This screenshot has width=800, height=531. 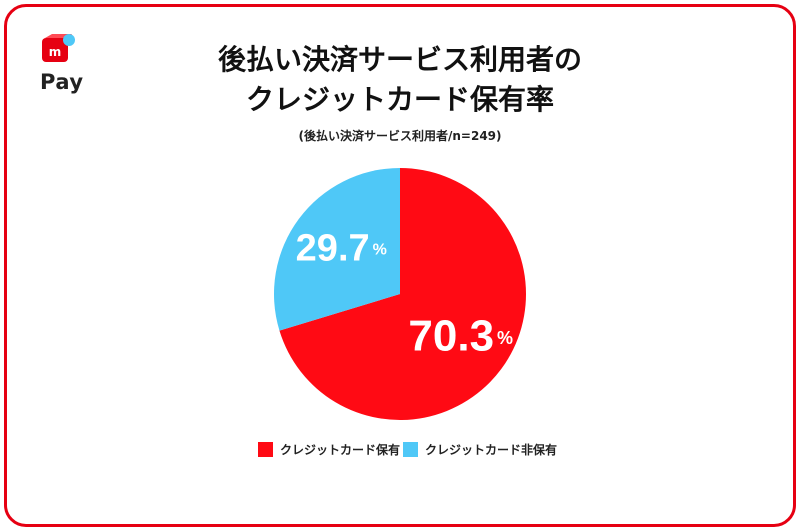 What do you see at coordinates (340, 450) in the screenshot?
I see `legend-label-owner: クレジットカード保有` at bounding box center [340, 450].